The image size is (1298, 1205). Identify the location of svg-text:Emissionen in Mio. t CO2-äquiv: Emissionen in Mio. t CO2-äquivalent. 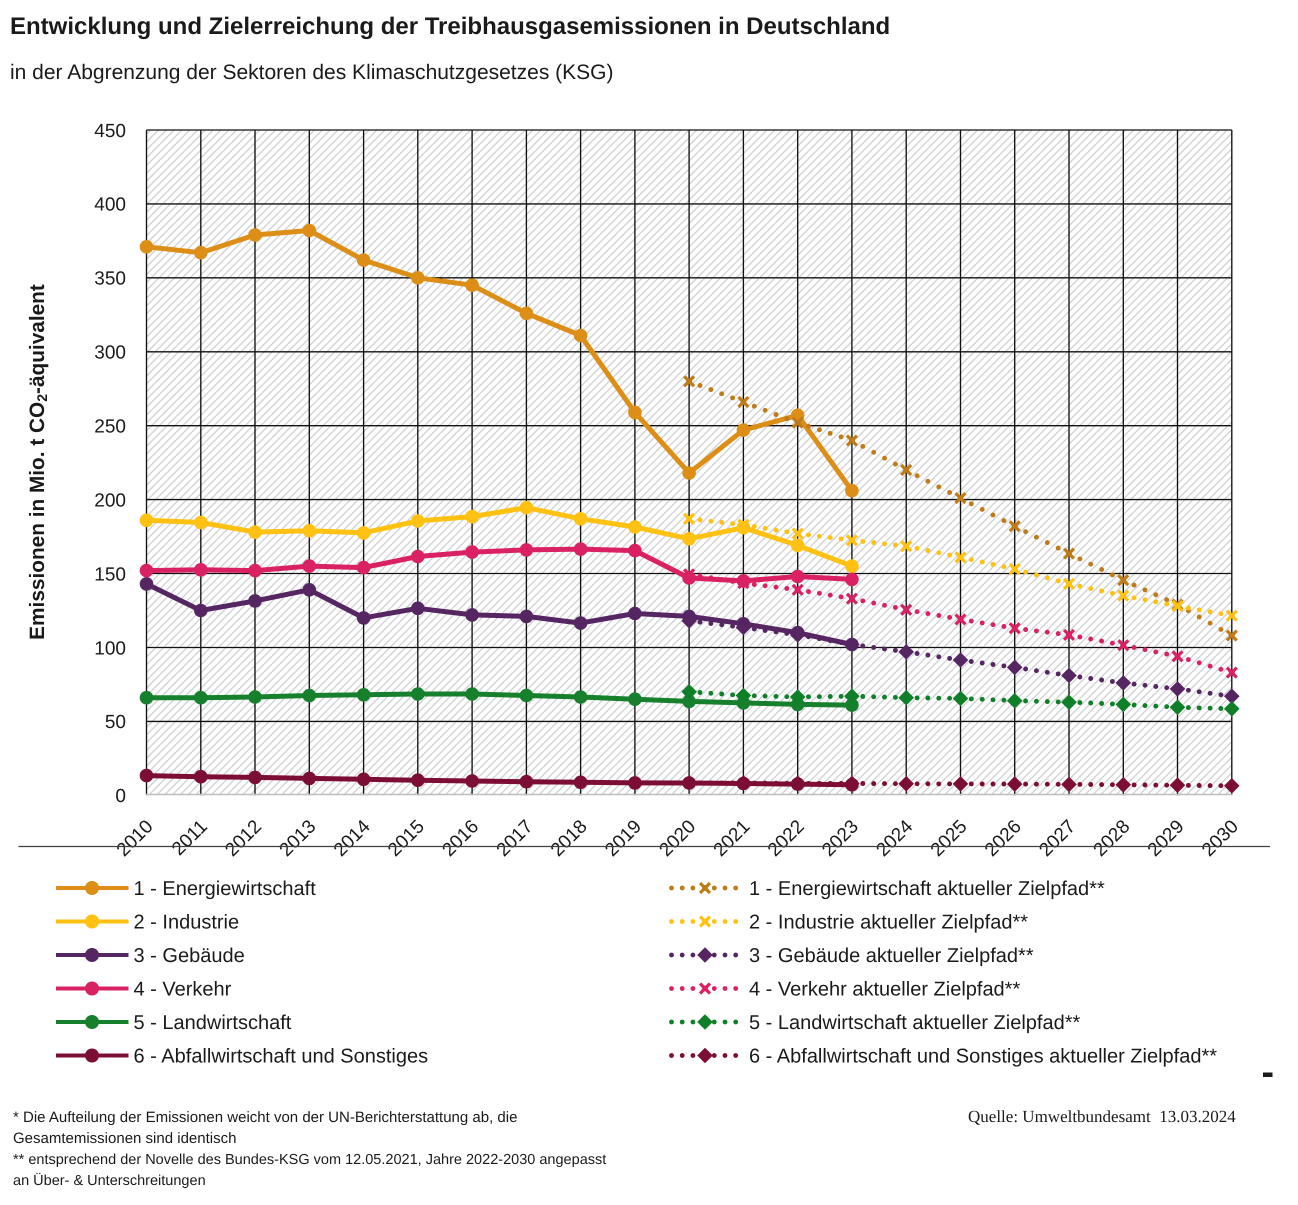
(38, 462).